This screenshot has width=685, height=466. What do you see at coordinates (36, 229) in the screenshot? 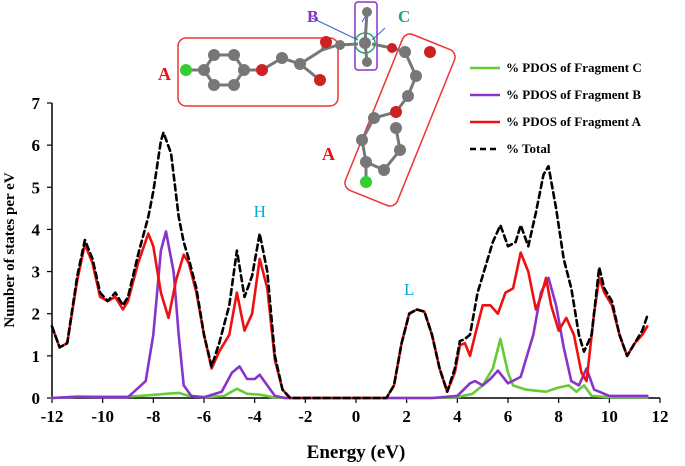
I see `y-tick-label: 4` at bounding box center [36, 229].